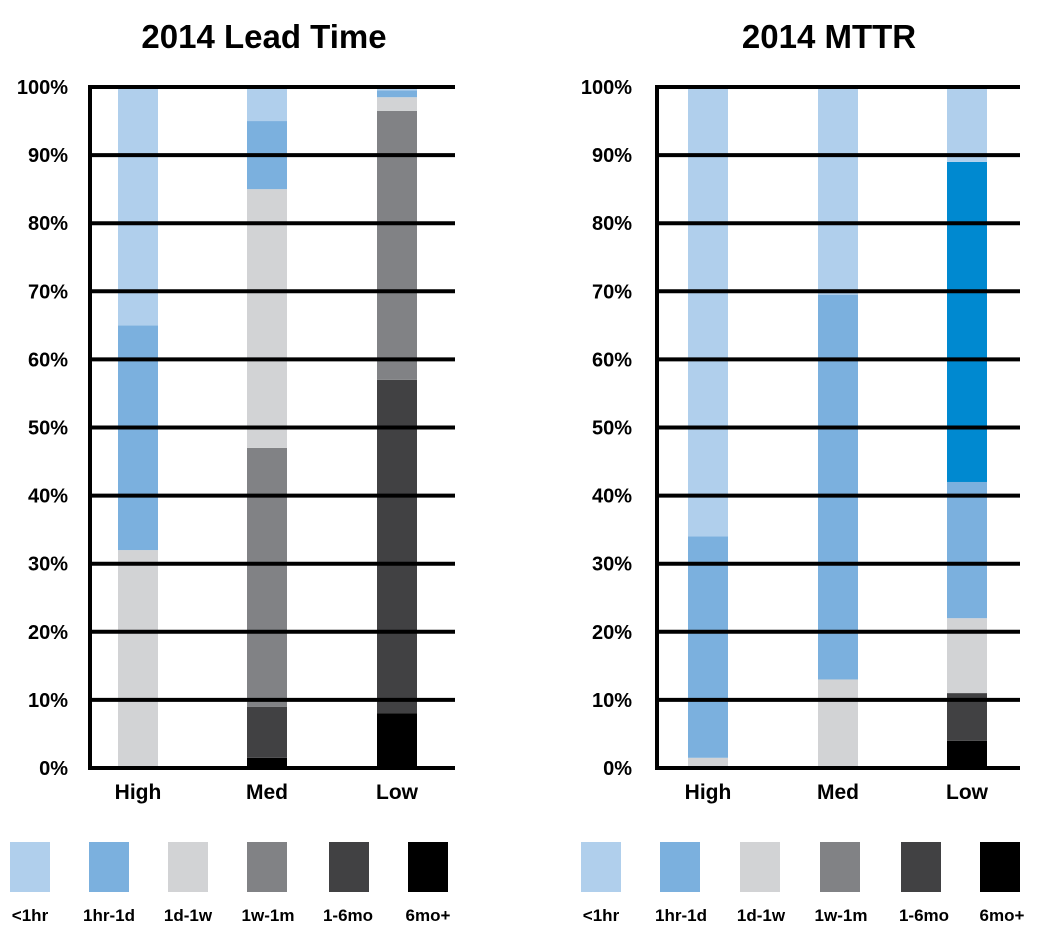 The height and width of the screenshot is (938, 1045). I want to click on bar-segment-low-1-6mo, so click(397, 546).